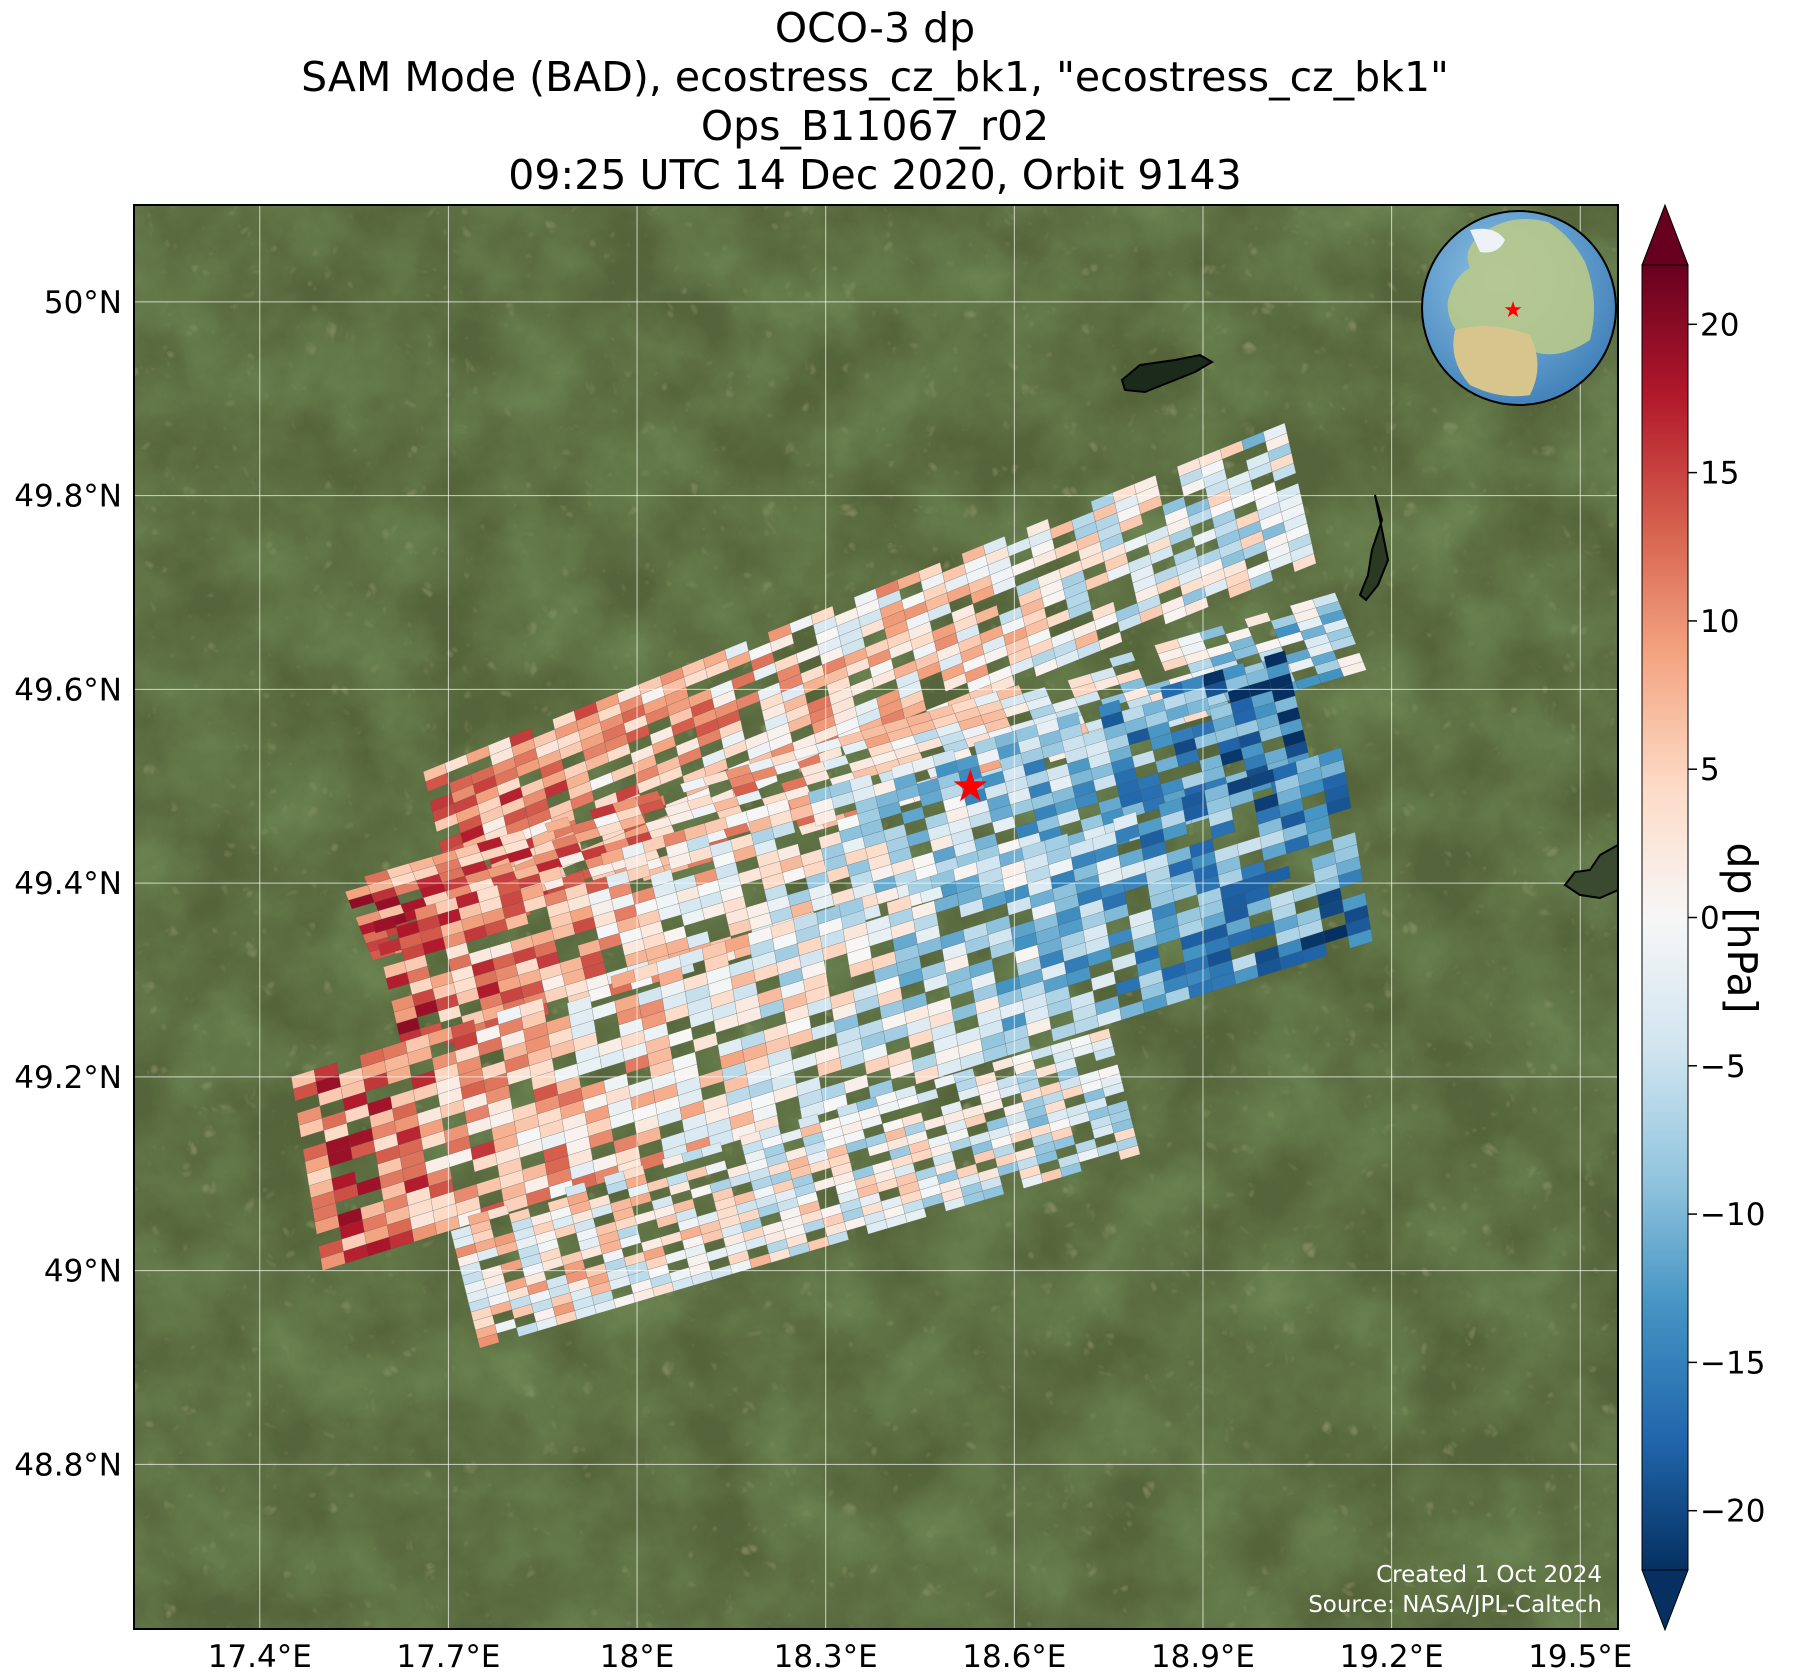 The width and height of the screenshot is (1815, 1679). What do you see at coordinates (1710, 919) in the screenshot?
I see `colorbar-tick-label: 0` at bounding box center [1710, 919].